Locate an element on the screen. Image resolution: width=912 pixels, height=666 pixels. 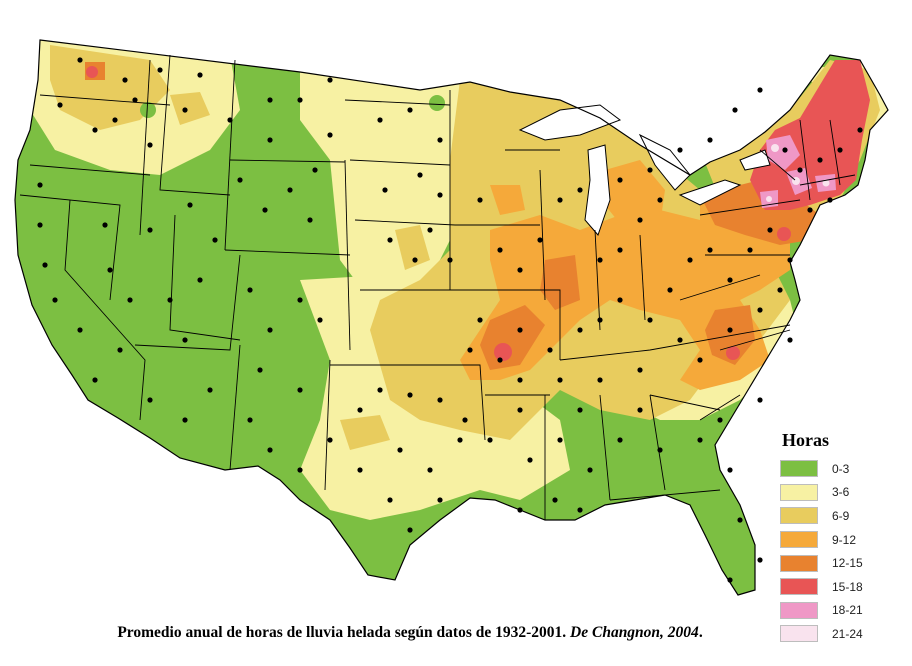
legend-label: 18-21 is located at coordinates (847, 610).